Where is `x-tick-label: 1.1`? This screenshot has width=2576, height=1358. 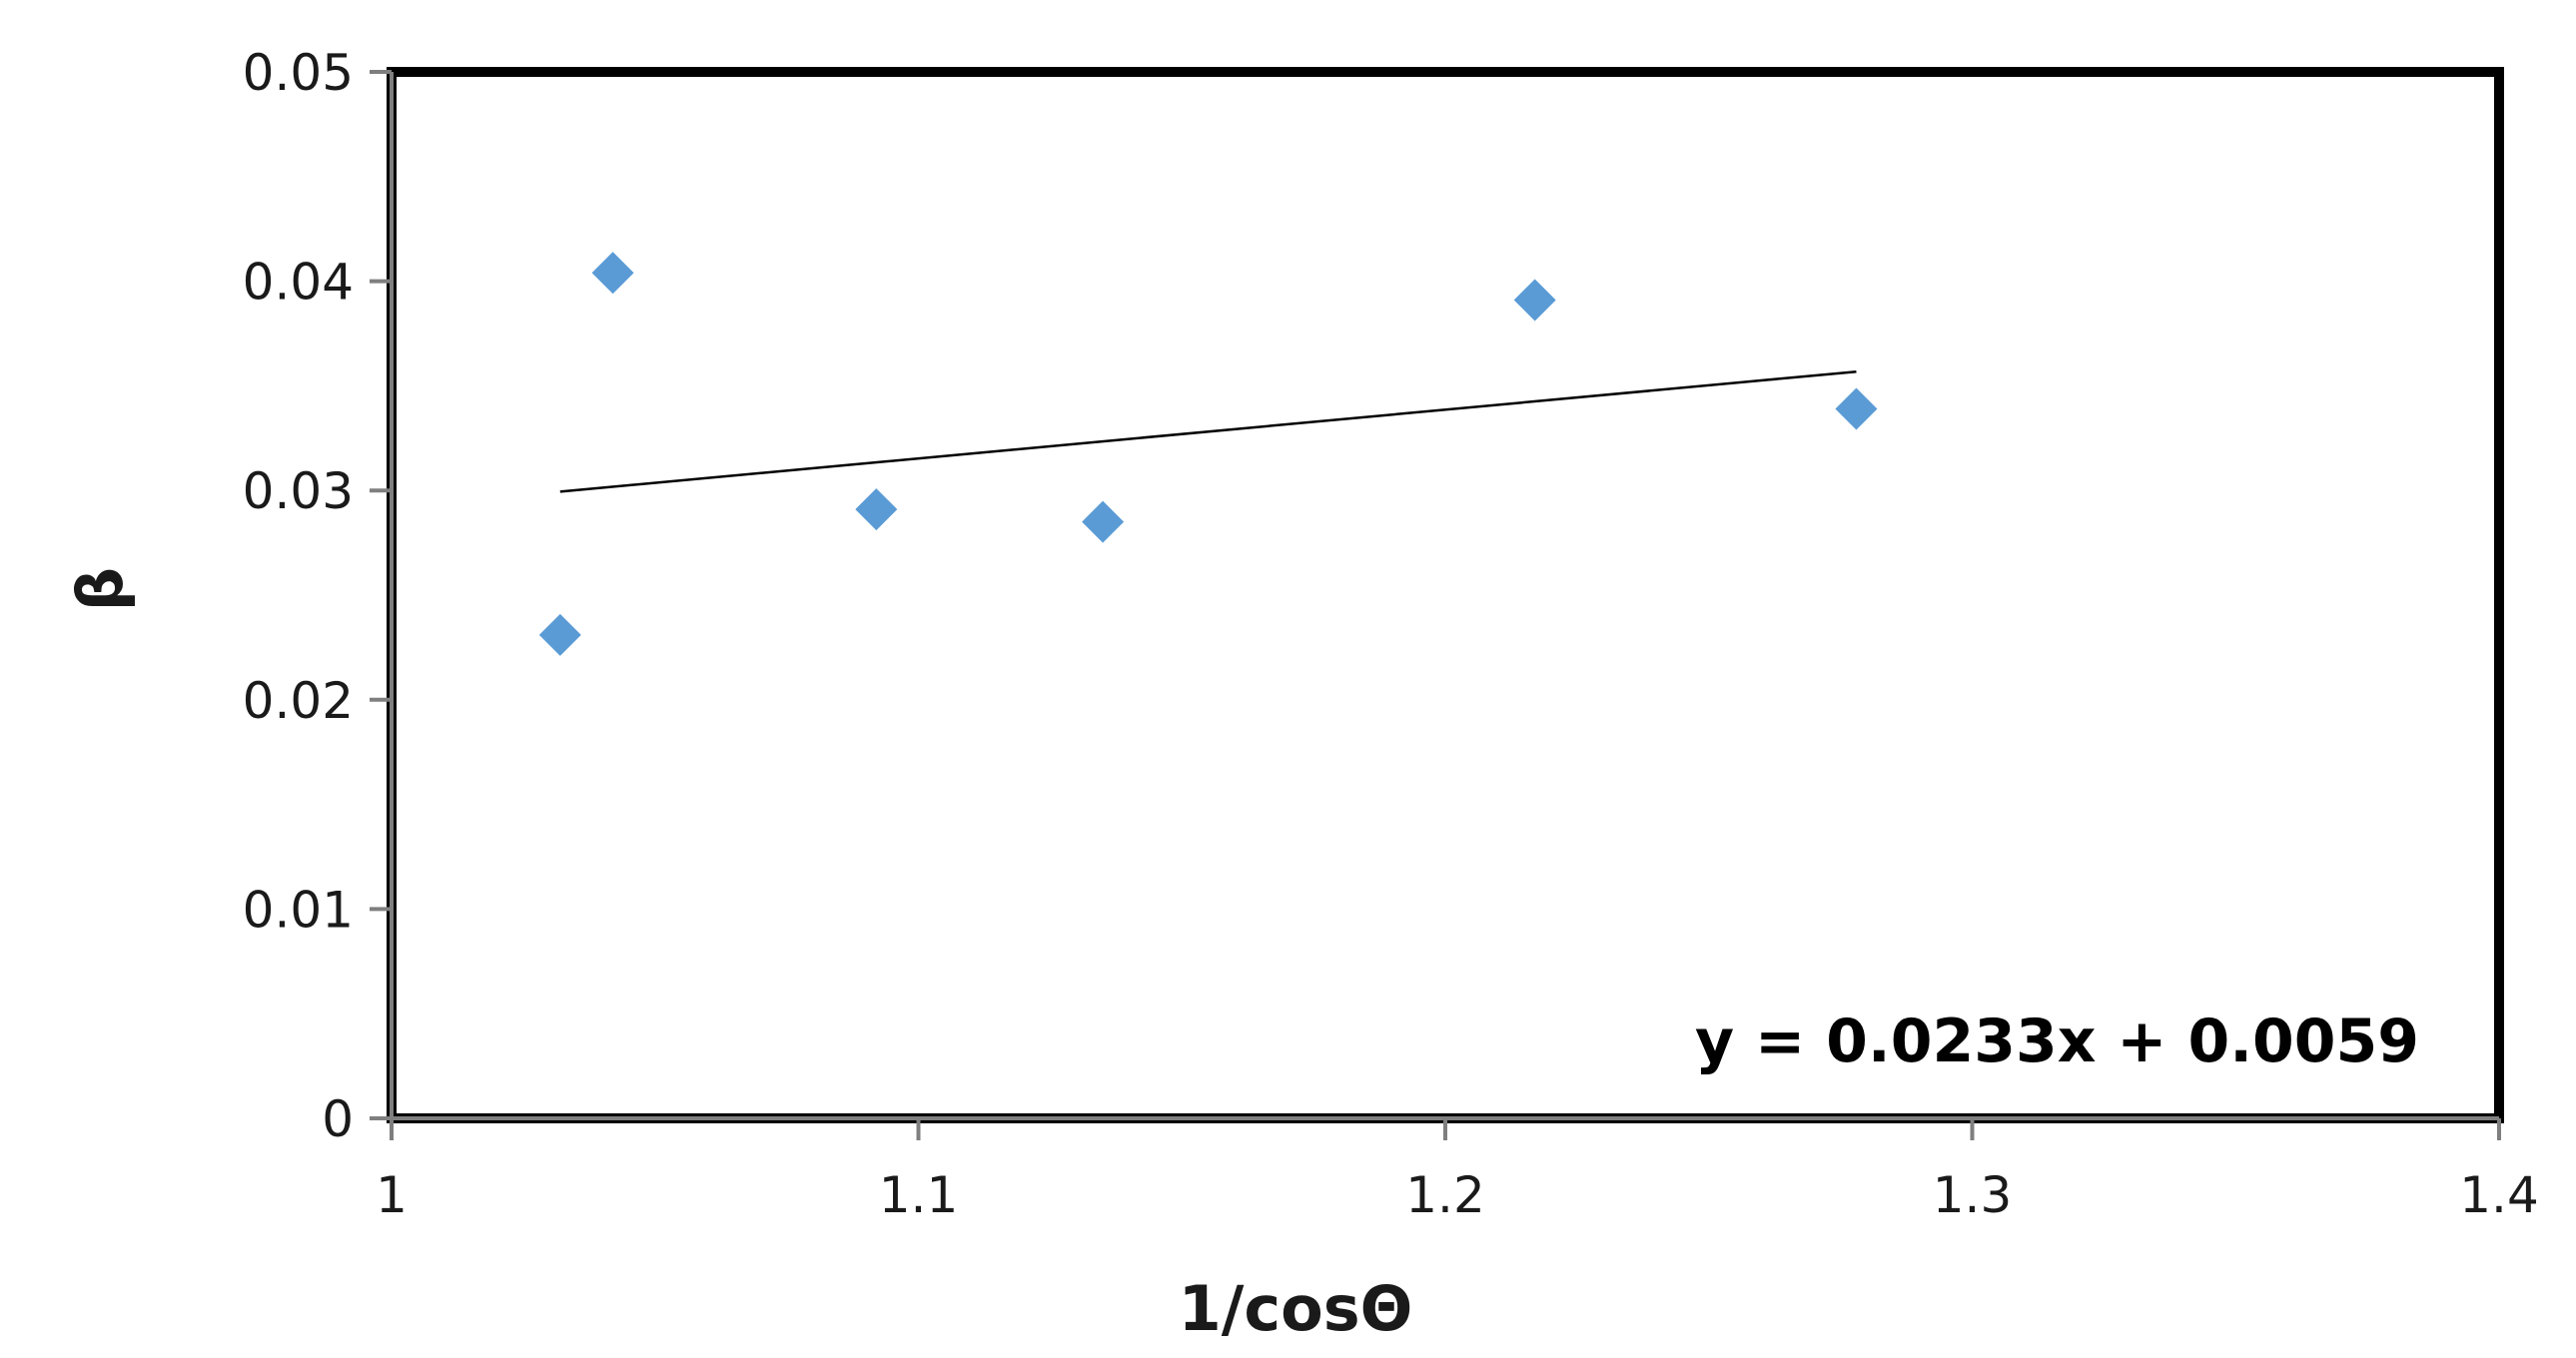 x-tick-label: 1.1 is located at coordinates (919, 1195).